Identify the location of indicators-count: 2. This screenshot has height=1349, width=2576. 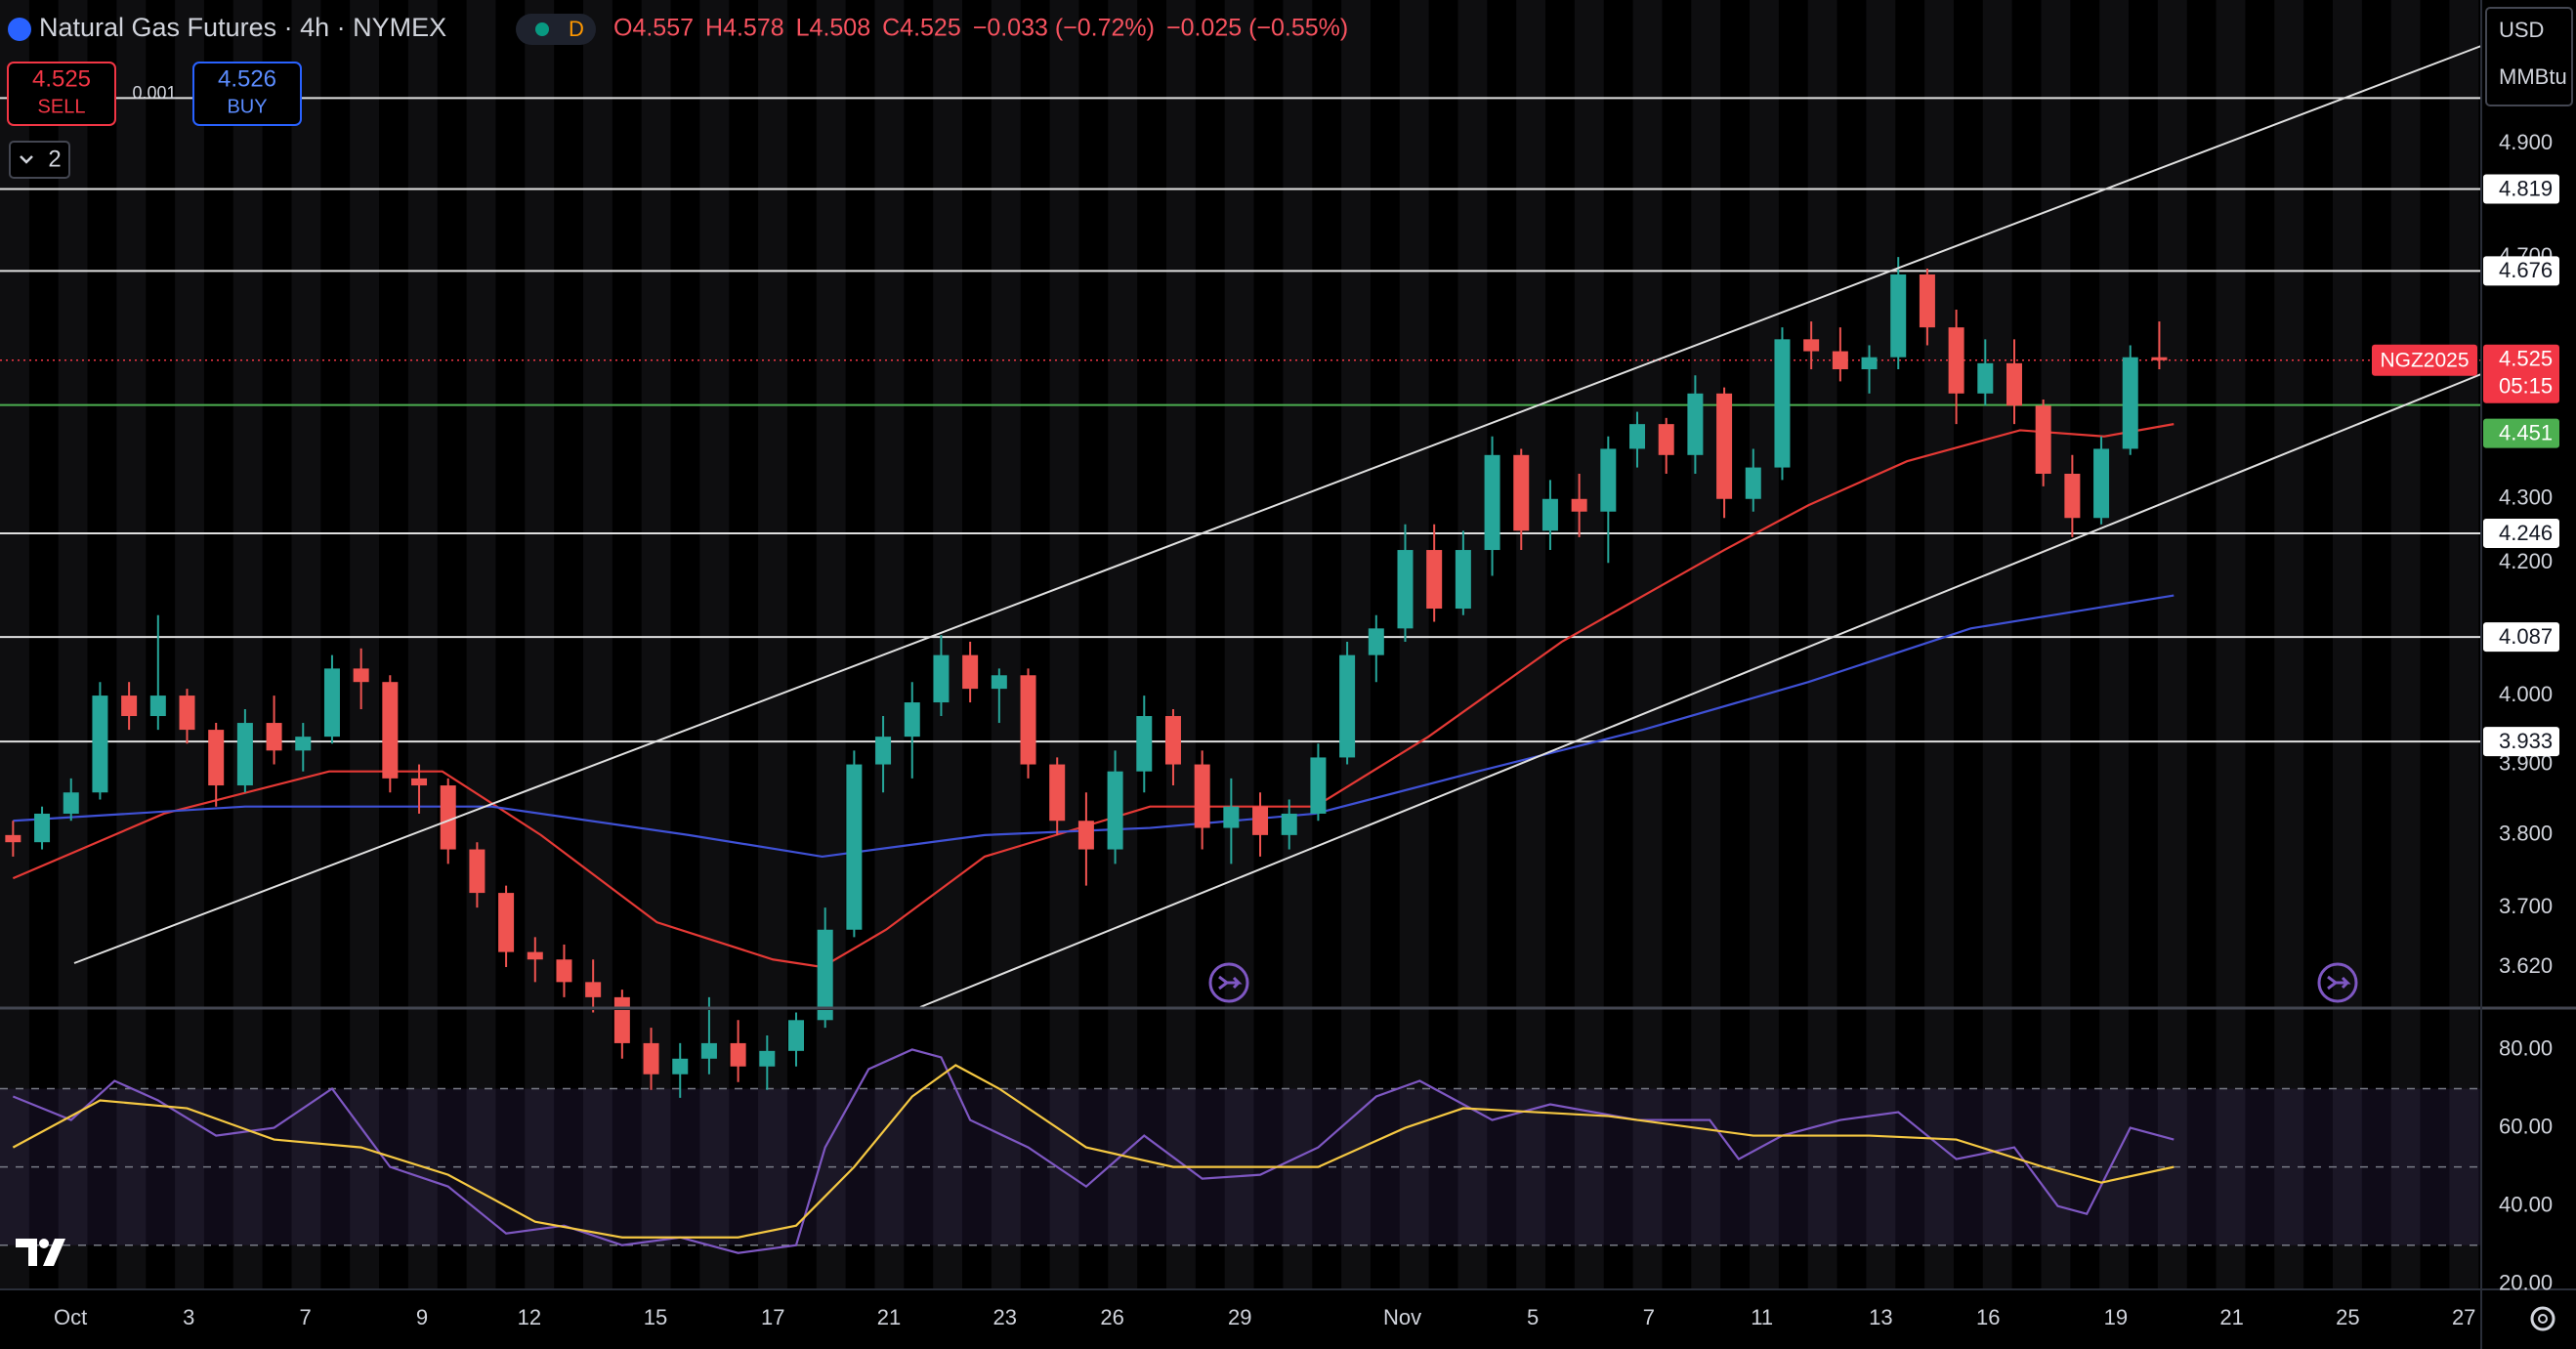
(54, 159).